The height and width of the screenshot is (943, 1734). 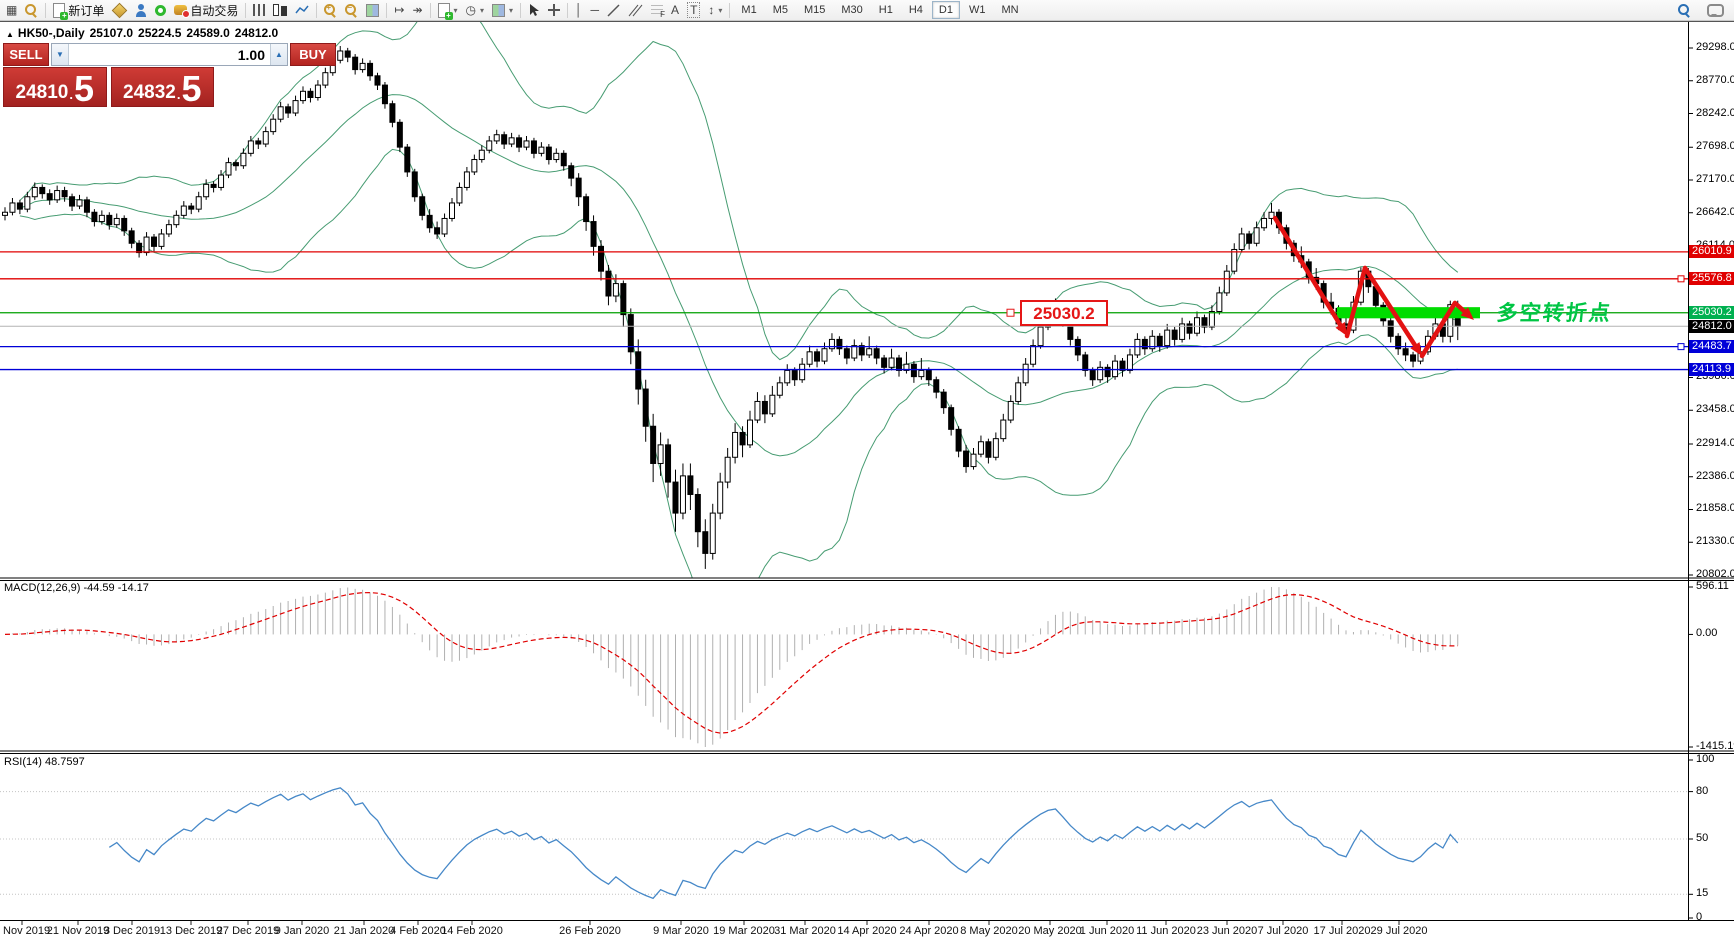 I want to click on horizontal-line-tool: ─, so click(x=595, y=10).